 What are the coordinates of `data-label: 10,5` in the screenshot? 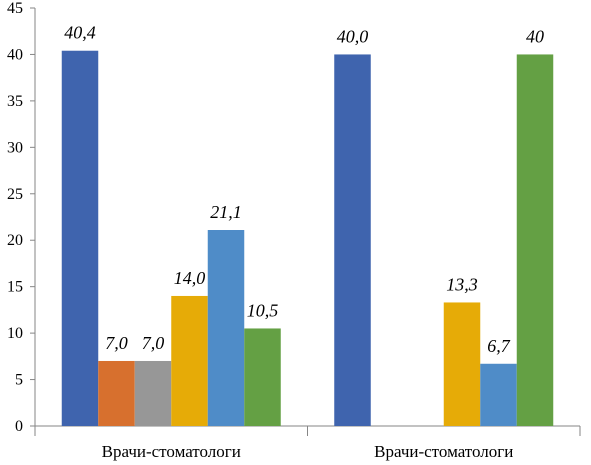 It's located at (263, 310).